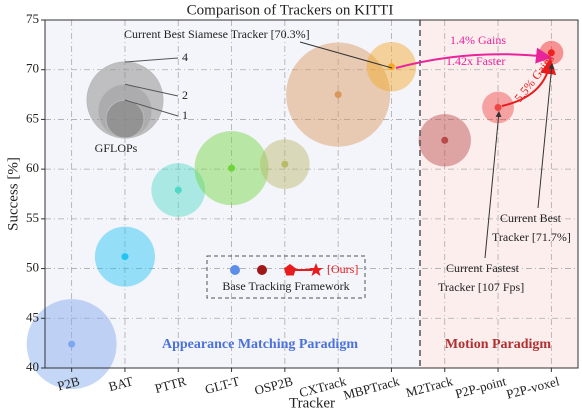 The height and width of the screenshot is (412, 582). Describe the element at coordinates (222, 385) in the screenshot. I see `x-tick-label: GLT-T` at that location.